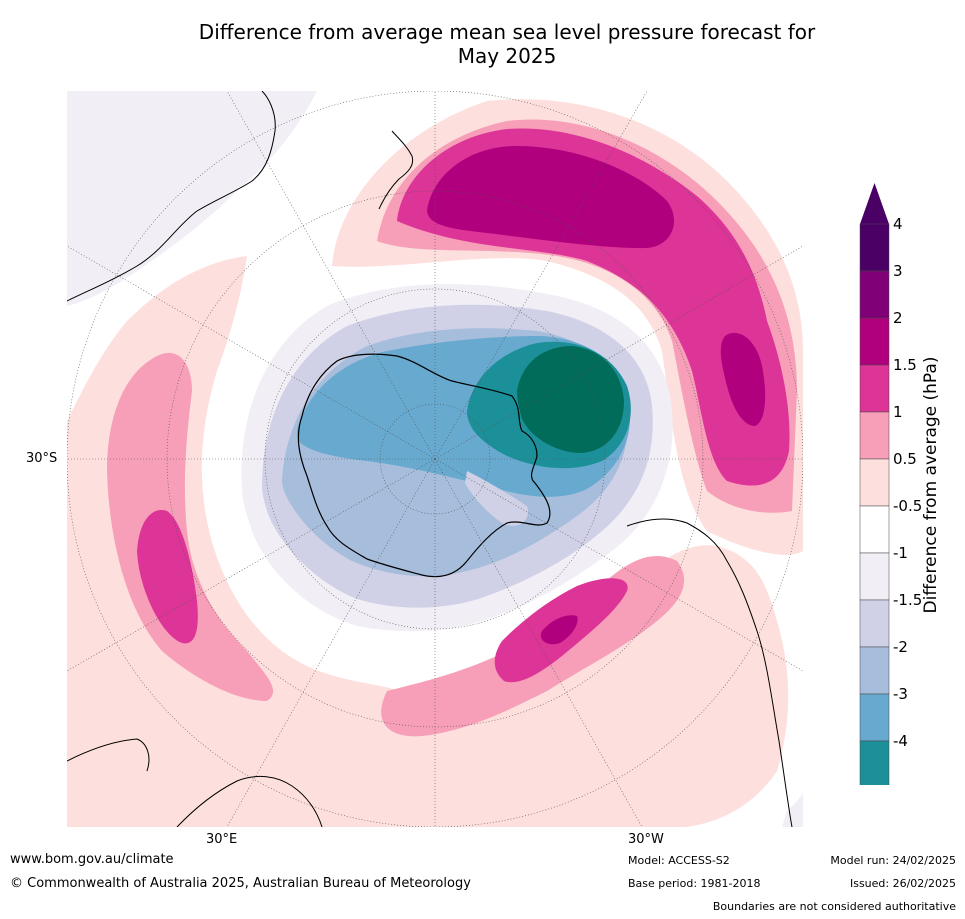 The image size is (965, 919). I want to click on colorbar-tick-label: 0.5, so click(905, 459).